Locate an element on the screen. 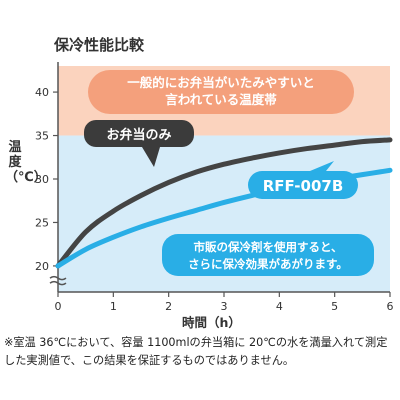 This screenshot has width=400, height=400. product-note-line: 市販の保冷剤を使用すると、 is located at coordinates (267, 247).